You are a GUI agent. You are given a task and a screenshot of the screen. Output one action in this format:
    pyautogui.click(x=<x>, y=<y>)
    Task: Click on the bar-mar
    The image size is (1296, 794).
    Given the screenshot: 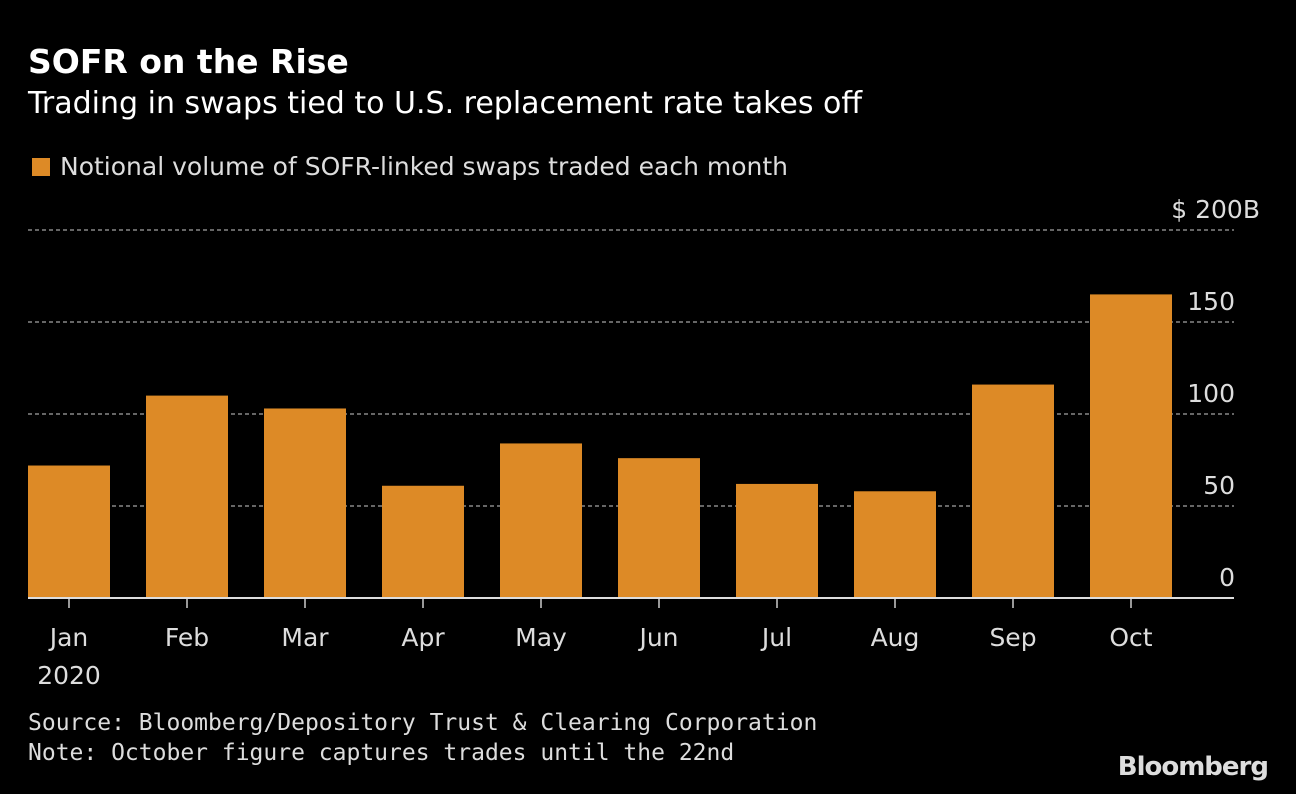 What is the action you would take?
    pyautogui.click(x=305, y=503)
    